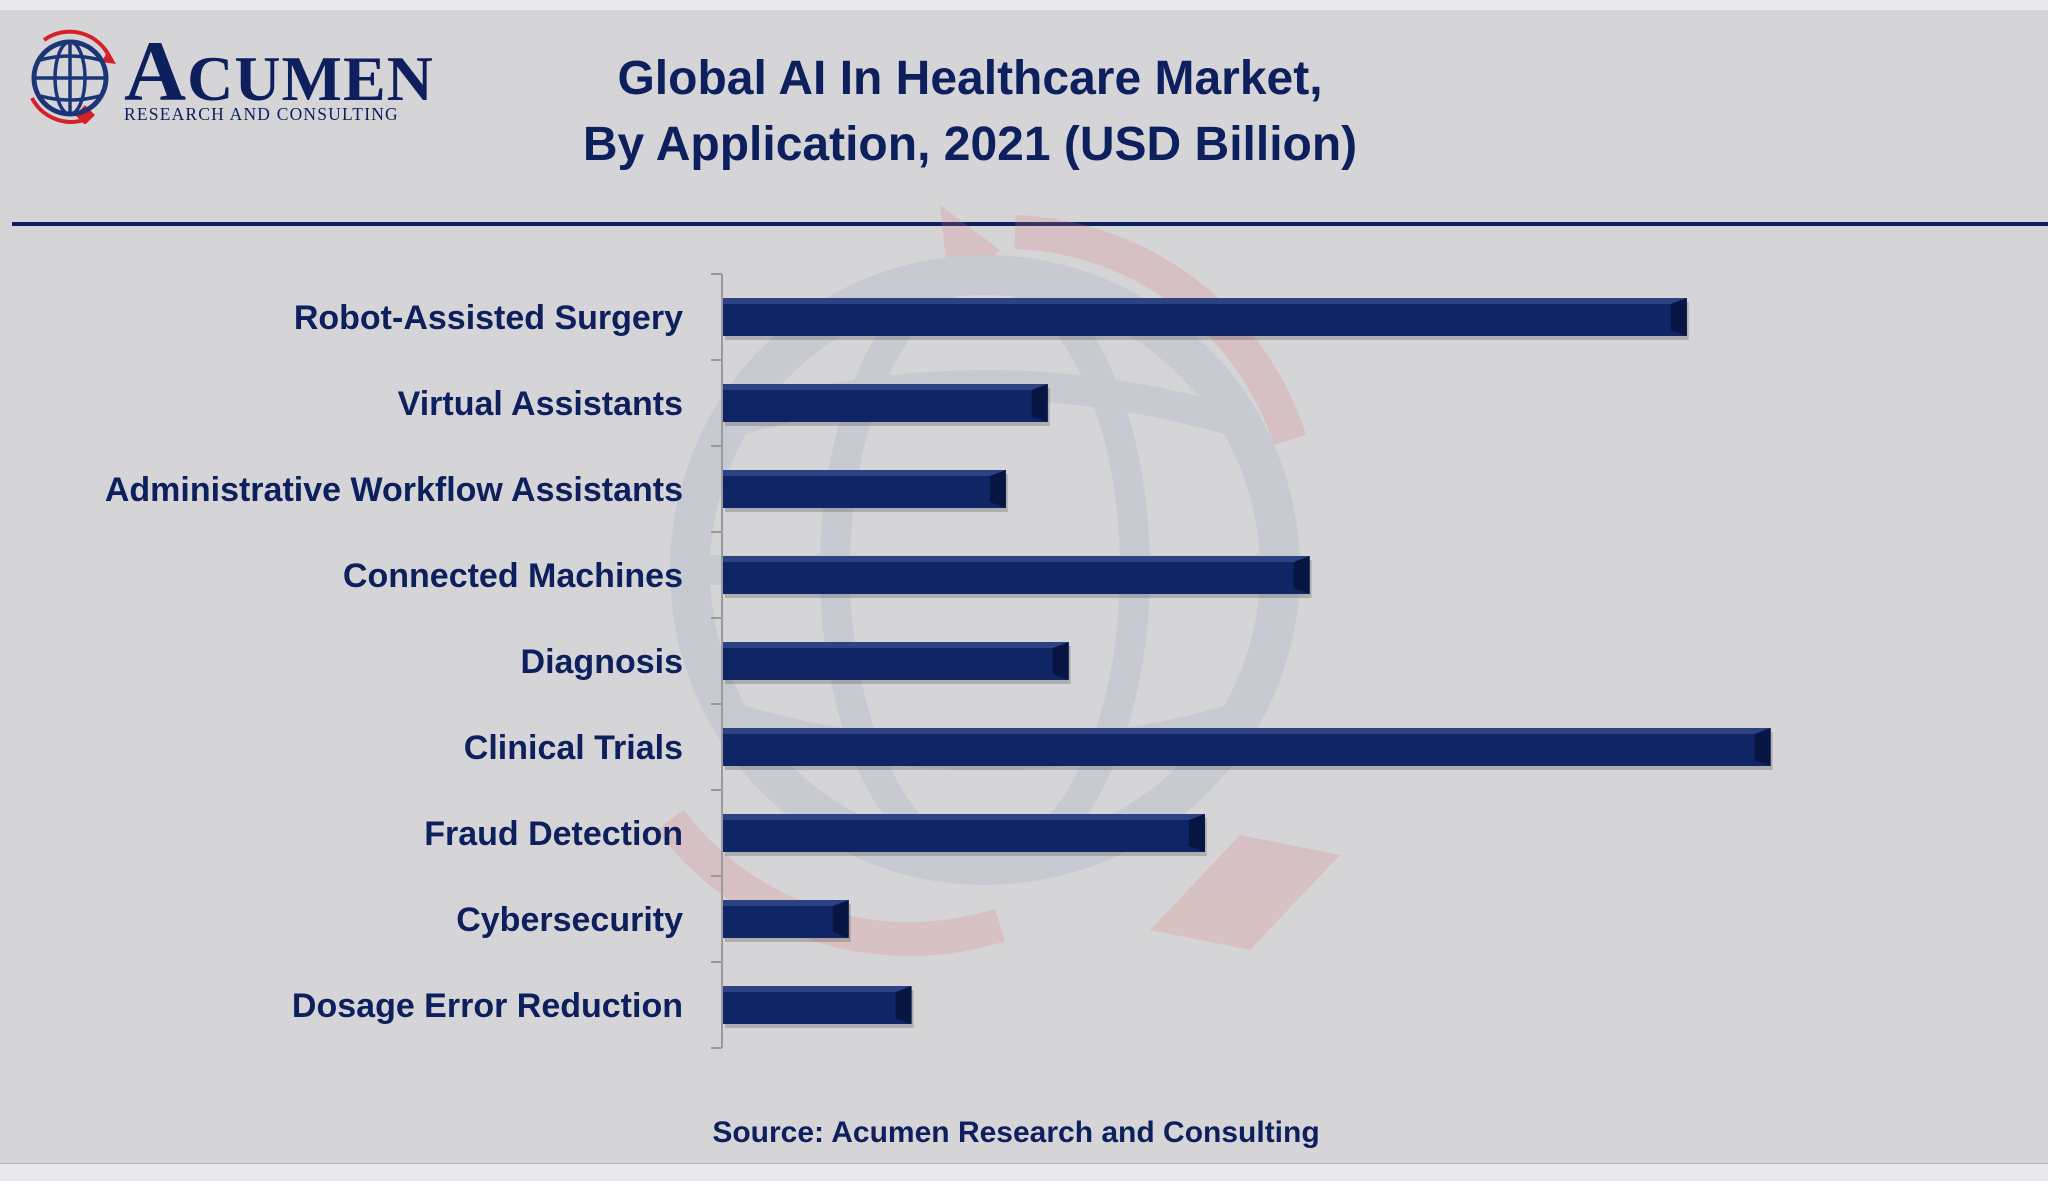  What do you see at coordinates (279, 71) in the screenshot?
I see `logo-wordmark: ACUMEN` at bounding box center [279, 71].